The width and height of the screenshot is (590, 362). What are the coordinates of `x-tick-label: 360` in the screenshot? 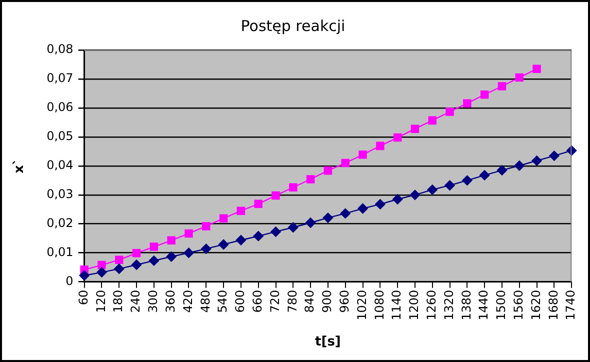 It's located at (170, 301).